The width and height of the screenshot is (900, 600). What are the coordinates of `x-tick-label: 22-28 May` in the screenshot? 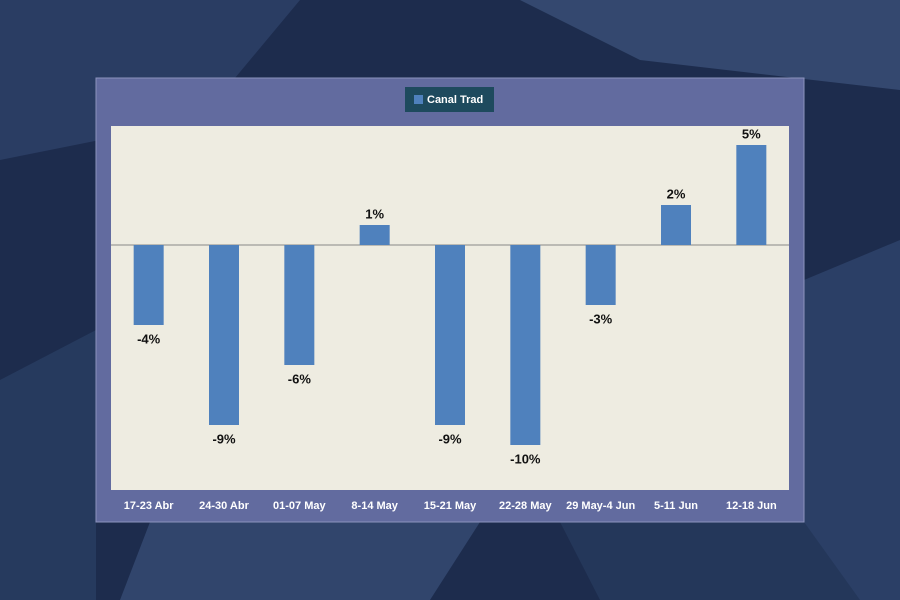 It's located at (525, 506).